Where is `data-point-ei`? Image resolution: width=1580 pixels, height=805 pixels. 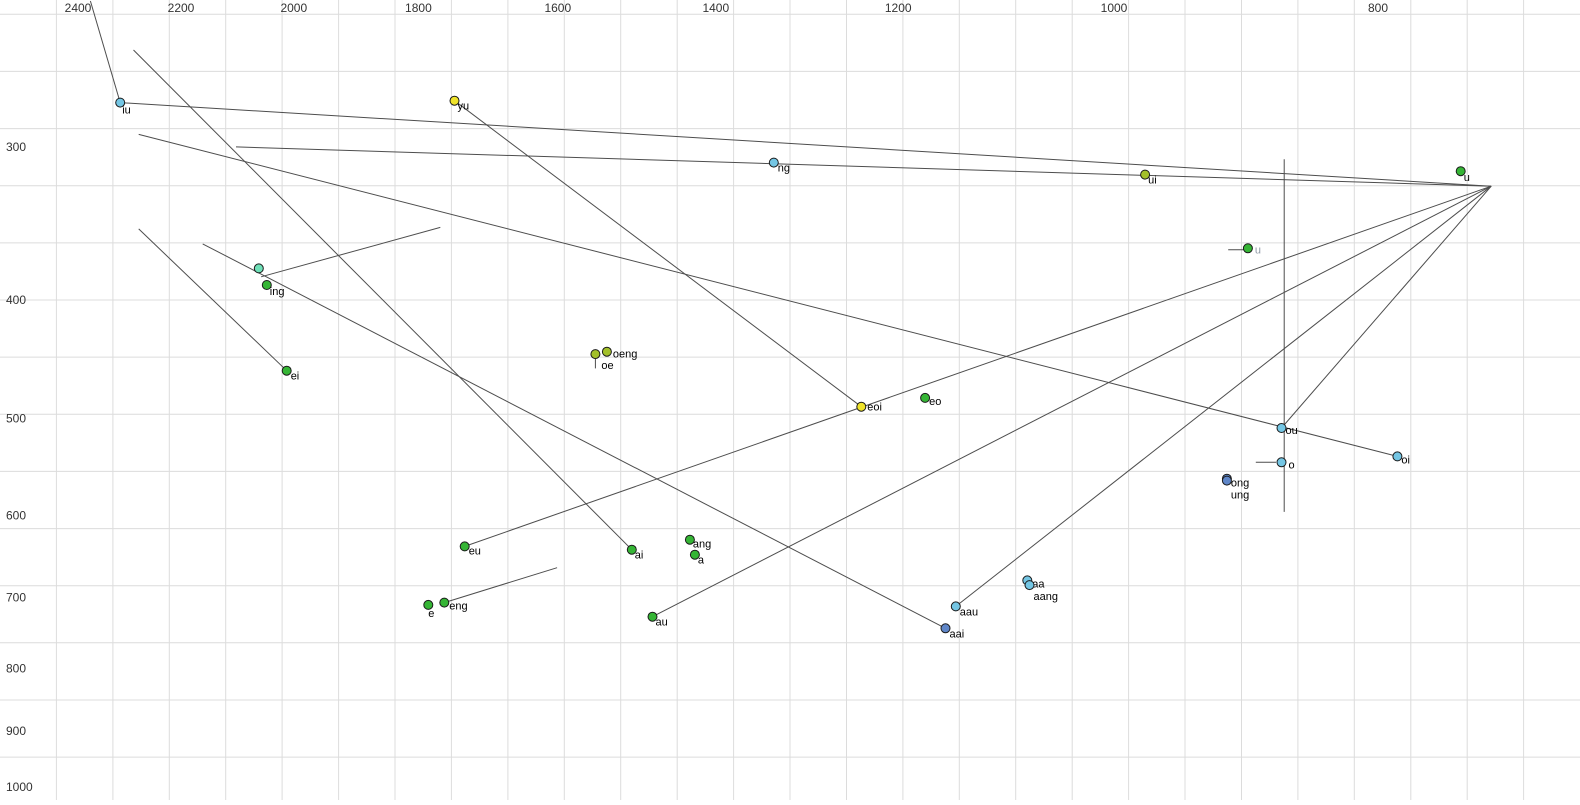
data-point-ei is located at coordinates (286, 370).